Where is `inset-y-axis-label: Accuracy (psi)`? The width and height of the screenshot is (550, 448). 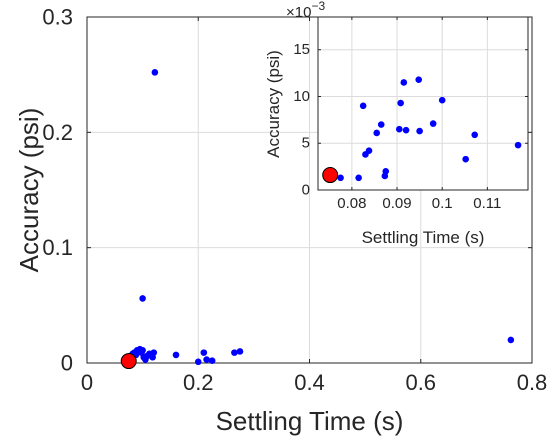
inset-y-axis-label: Accuracy (psi) is located at coordinates (273, 104).